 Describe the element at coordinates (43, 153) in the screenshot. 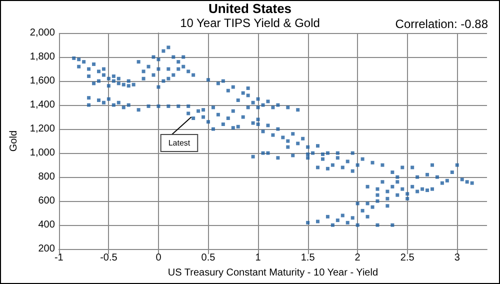

I see `y-tick-label: 1,000` at that location.